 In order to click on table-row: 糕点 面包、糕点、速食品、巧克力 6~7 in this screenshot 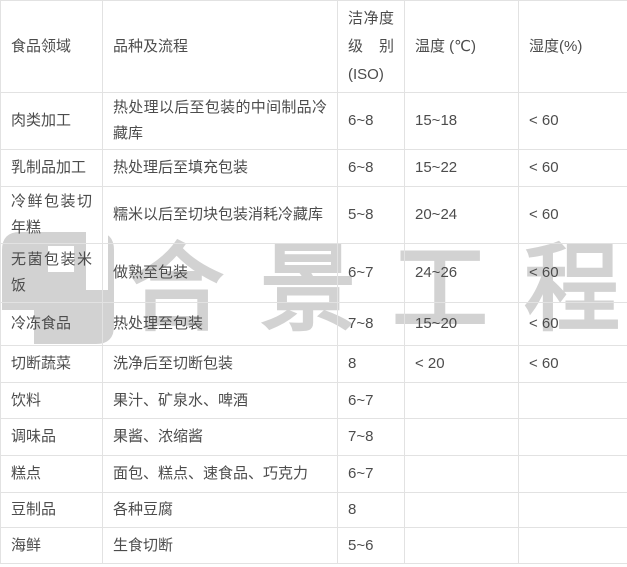, I will do `click(313, 474)`.